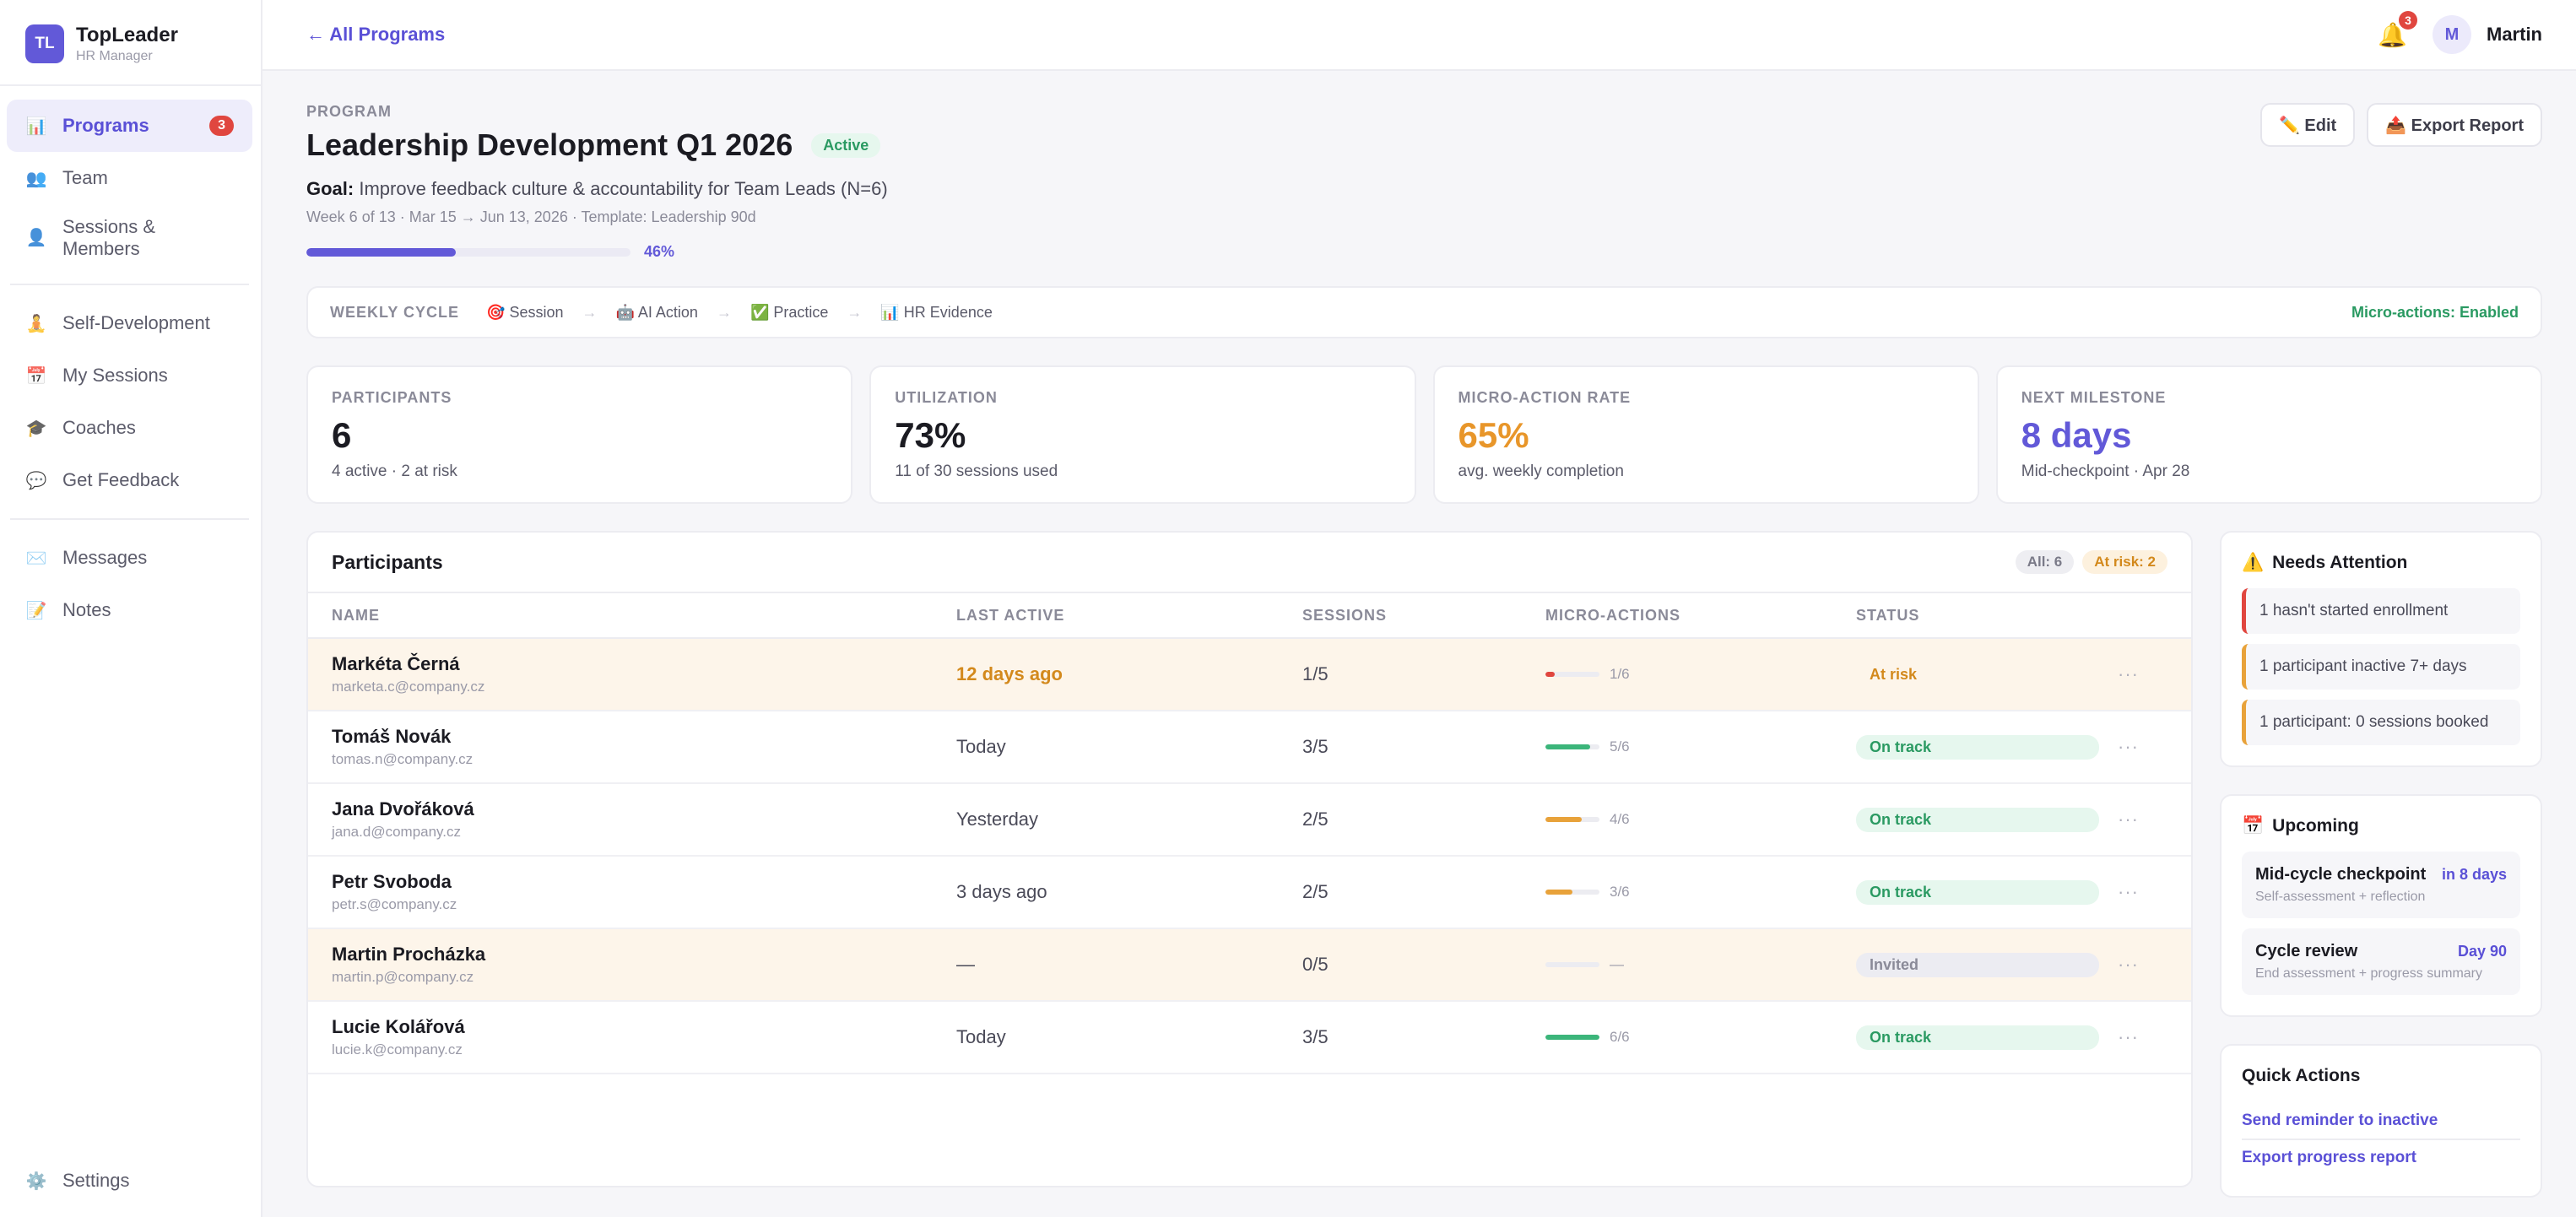 This screenshot has width=2576, height=1217. I want to click on participant-name: Lucie Kolářová, so click(398, 1026).